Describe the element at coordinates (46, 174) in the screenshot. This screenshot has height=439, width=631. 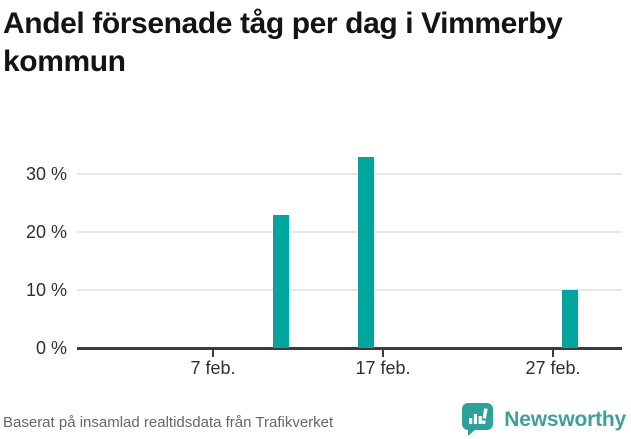
I see `y-tick-label: 30 %` at that location.